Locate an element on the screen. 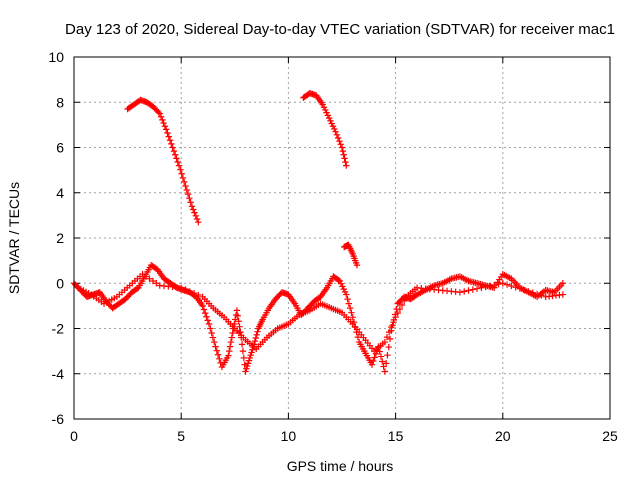  series-arc-c-small is located at coordinates (350, 255).